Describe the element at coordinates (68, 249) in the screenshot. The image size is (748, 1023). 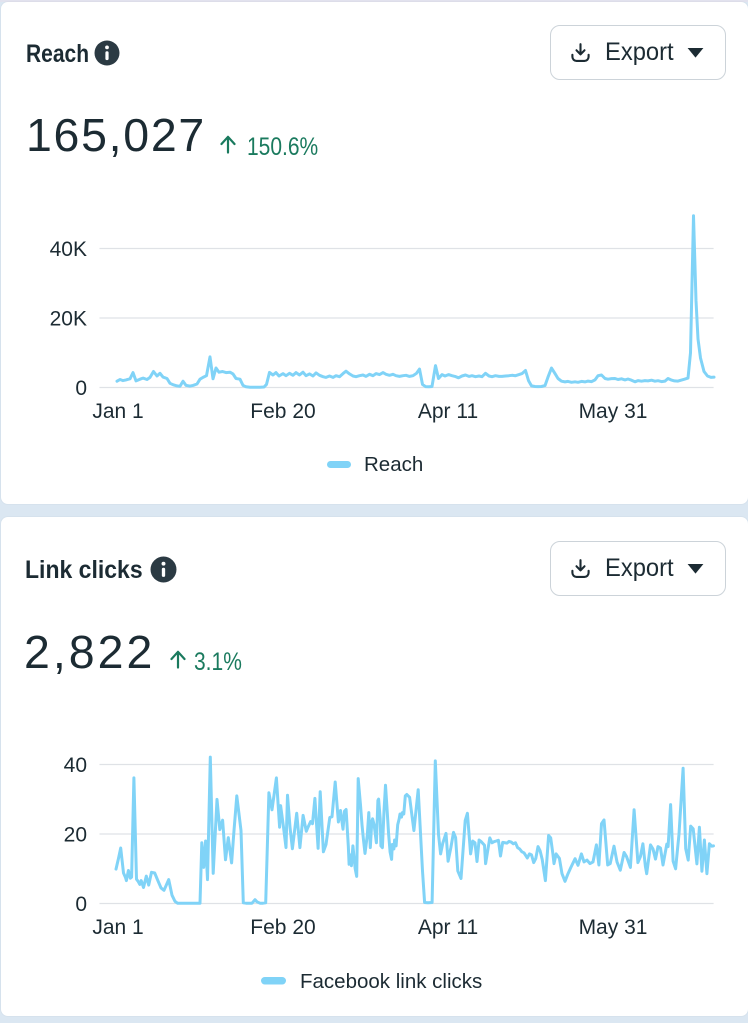
I see `svg-text: 40K` at that location.